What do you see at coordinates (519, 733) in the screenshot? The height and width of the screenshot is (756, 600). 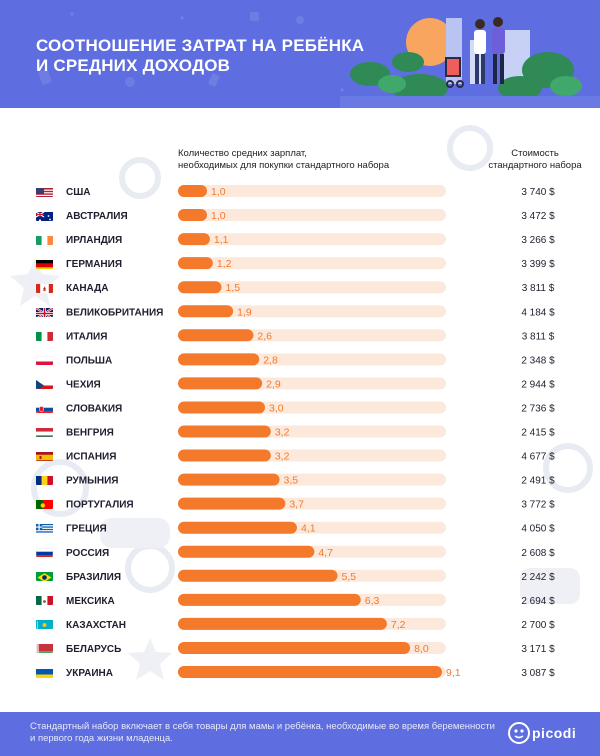 I see `picodi-logo-icon` at bounding box center [519, 733].